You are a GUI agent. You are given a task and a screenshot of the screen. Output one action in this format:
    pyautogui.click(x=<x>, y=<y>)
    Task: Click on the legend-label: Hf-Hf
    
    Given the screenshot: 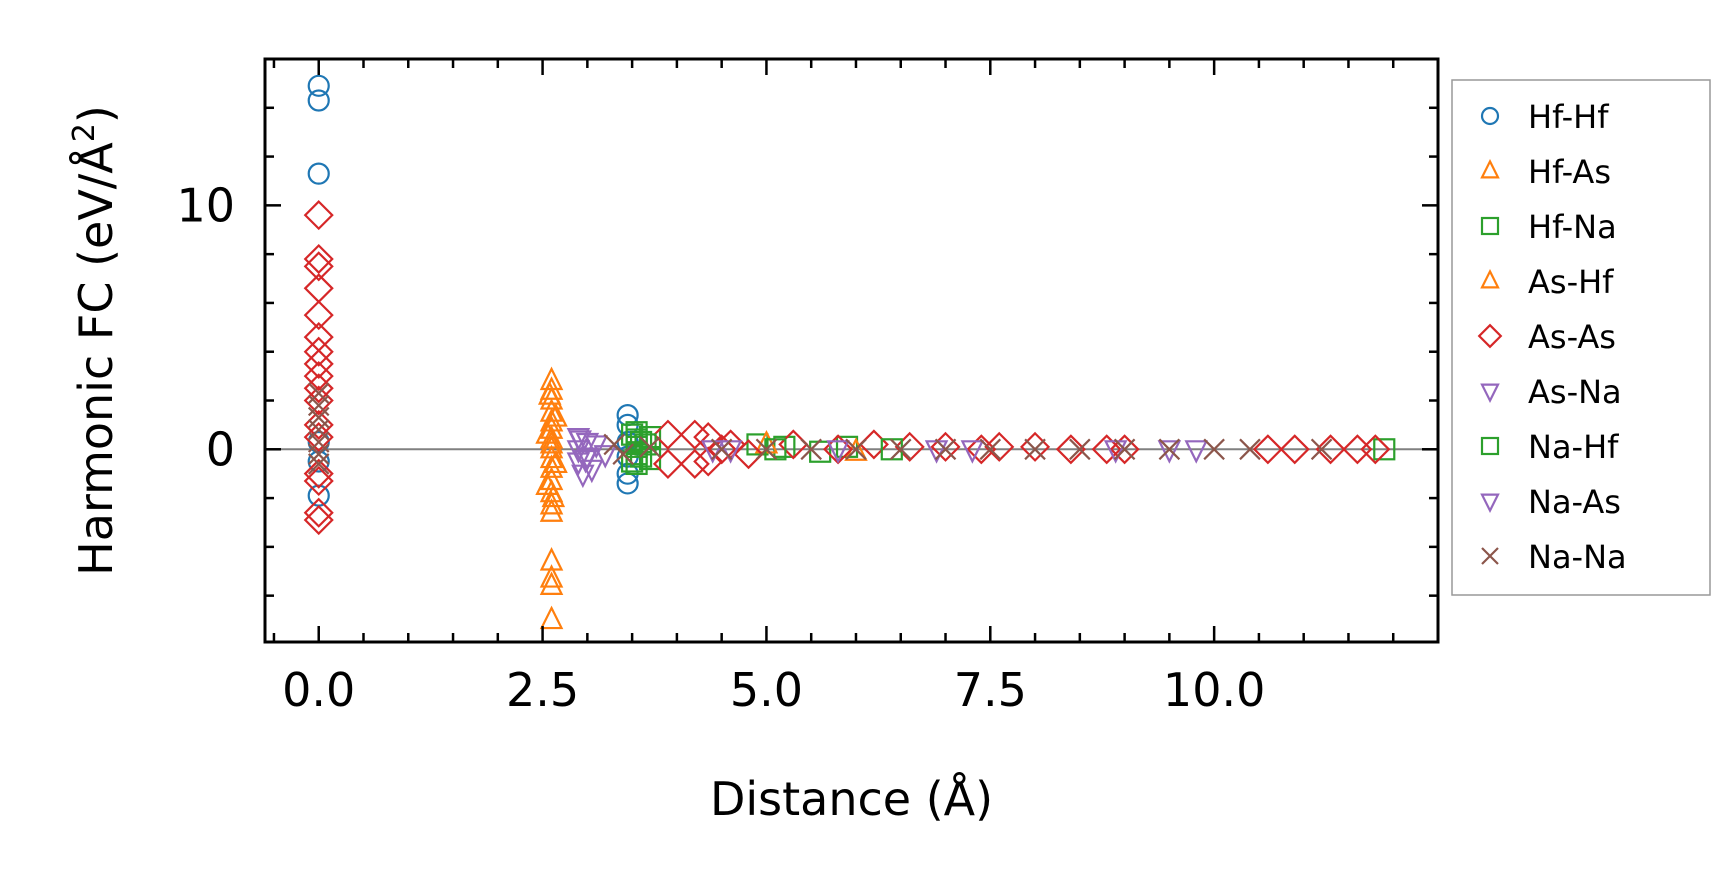 What is the action you would take?
    pyautogui.click(x=1568, y=117)
    